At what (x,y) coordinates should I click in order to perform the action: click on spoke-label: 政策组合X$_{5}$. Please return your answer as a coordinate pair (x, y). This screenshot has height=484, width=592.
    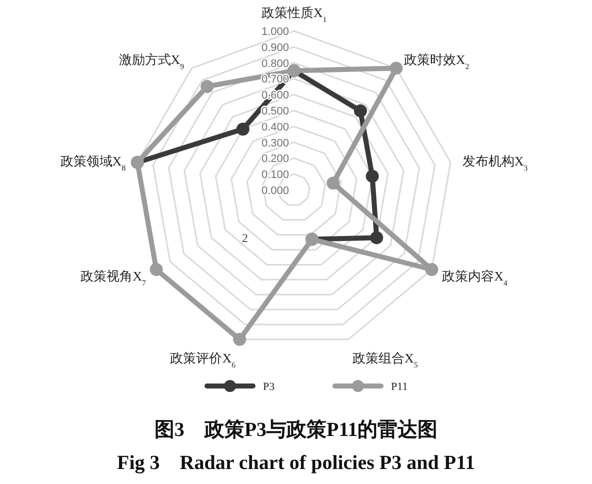
    Looking at the image, I should click on (385, 360).